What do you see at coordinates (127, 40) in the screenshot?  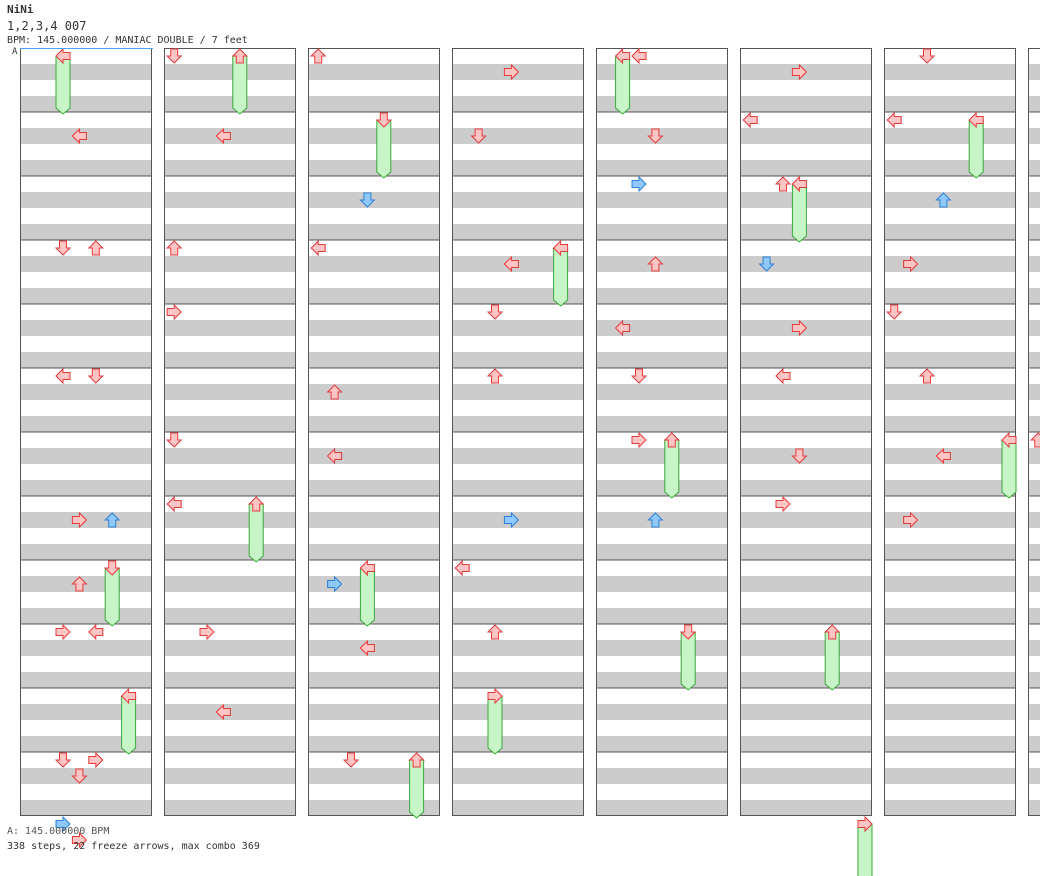 I see `chart-info: BPM: 145.000000 / MANIAC DOUBLE / 7 feet` at bounding box center [127, 40].